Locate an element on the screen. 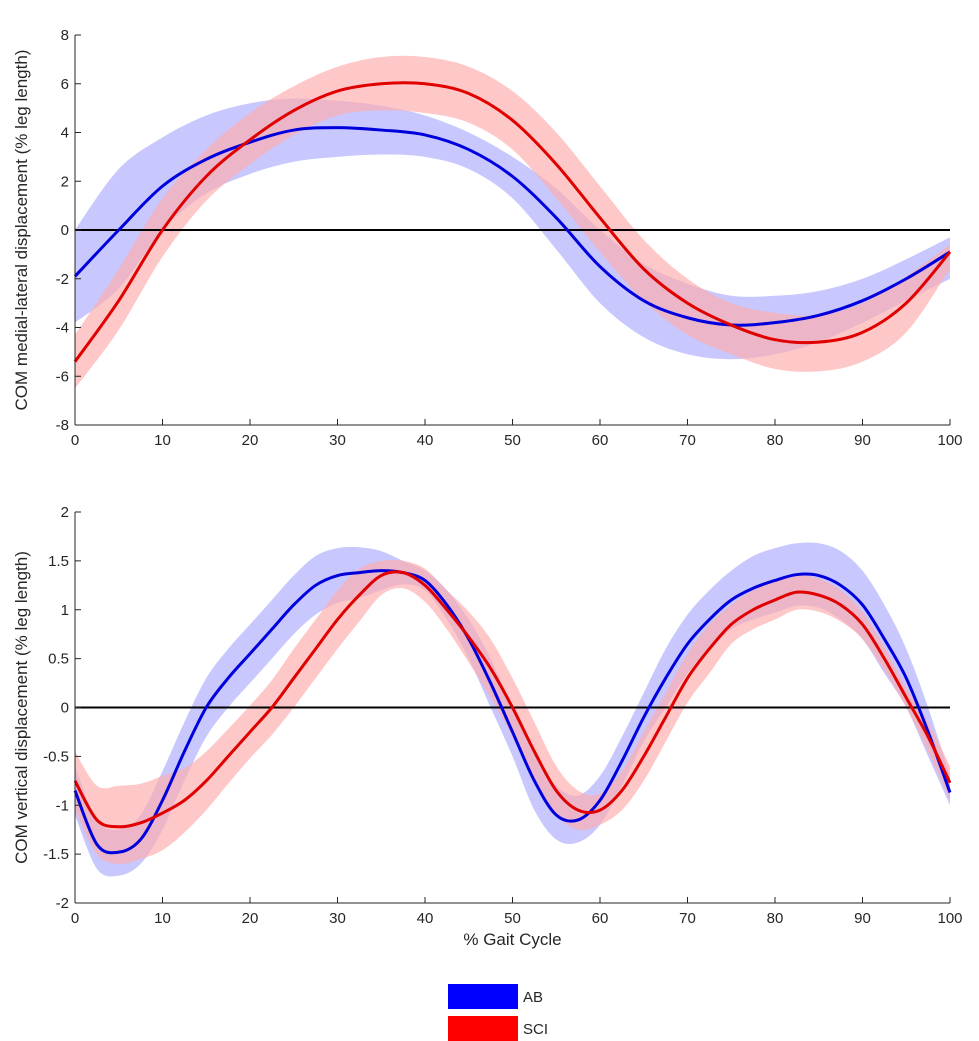 Image resolution: width=979 pixels, height=1041 pixels. legend-label-sci: SCI is located at coordinates (535, 1029).